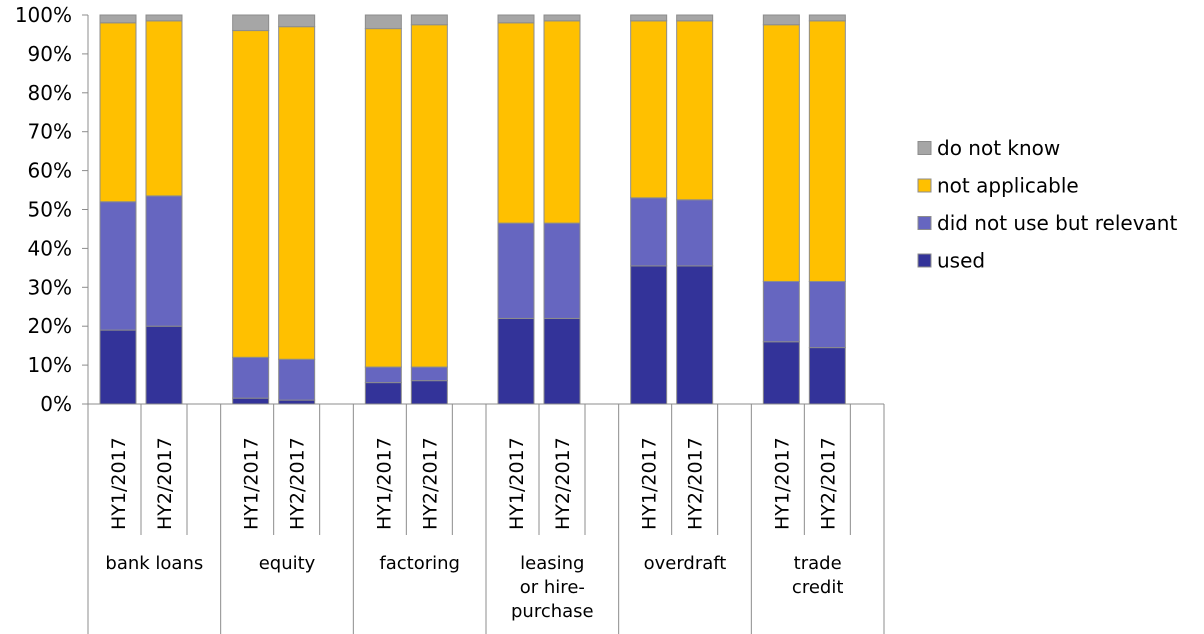  I want to click on y-tick-label: 40%, so click(50, 248).